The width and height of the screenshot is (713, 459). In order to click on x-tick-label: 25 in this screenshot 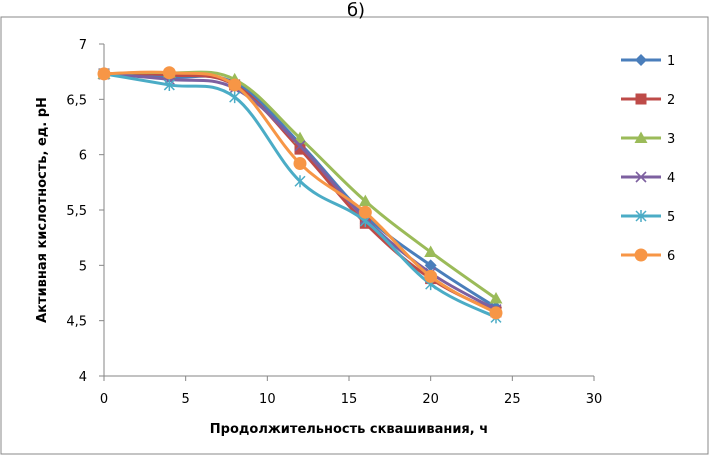, I will do `click(512, 399)`.